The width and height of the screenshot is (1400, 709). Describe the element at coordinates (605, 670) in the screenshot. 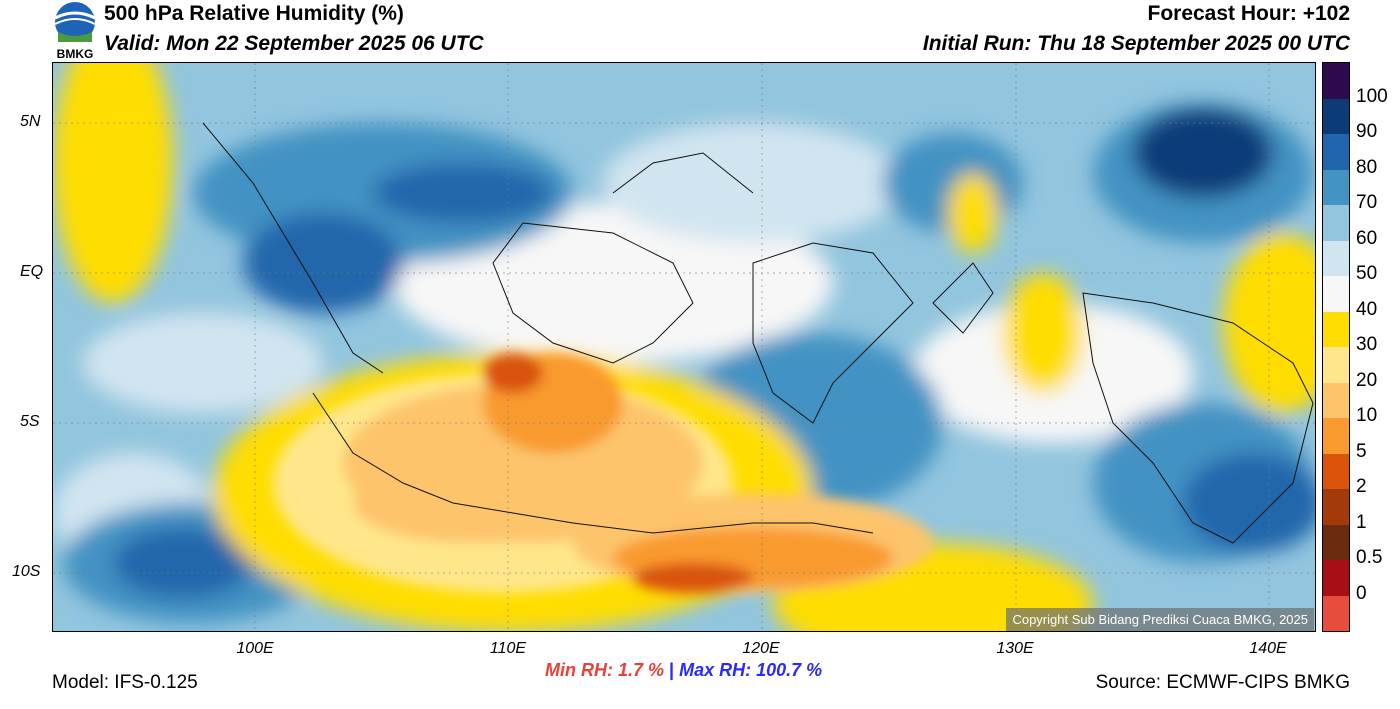

I see `min-rh: Min RH: 1.7 %` at that location.